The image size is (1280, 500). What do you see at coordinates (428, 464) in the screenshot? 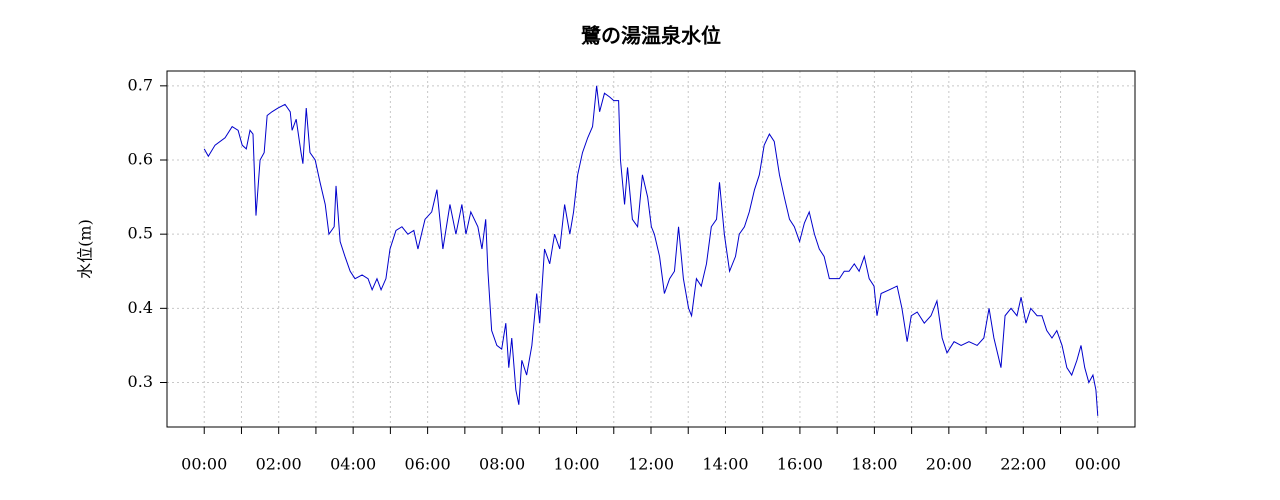
I see `x-tick-label: 06:00` at bounding box center [428, 464].